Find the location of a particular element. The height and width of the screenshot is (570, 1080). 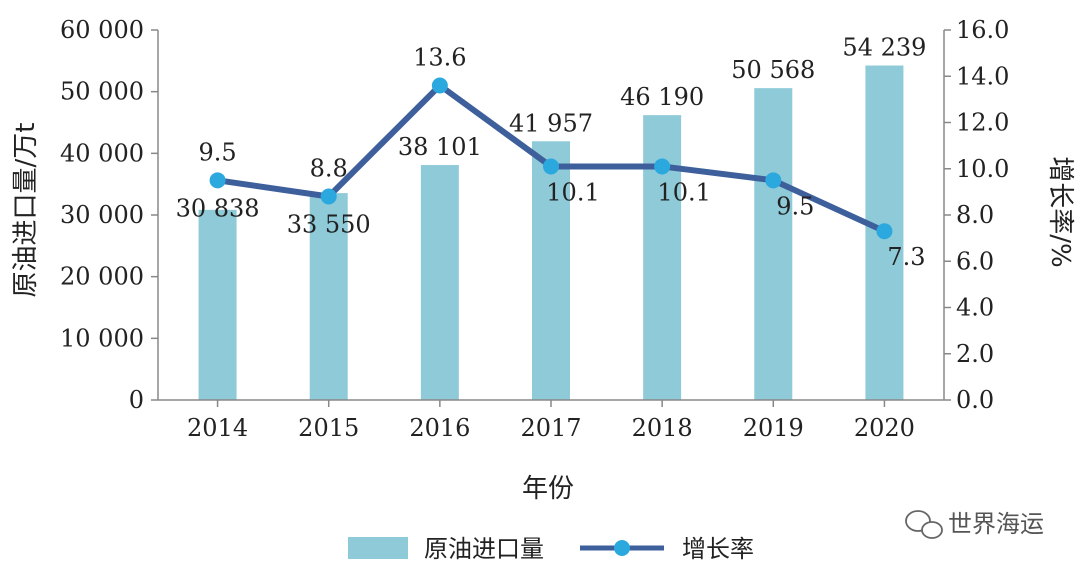

line-point-2018 is located at coordinates (662, 166).